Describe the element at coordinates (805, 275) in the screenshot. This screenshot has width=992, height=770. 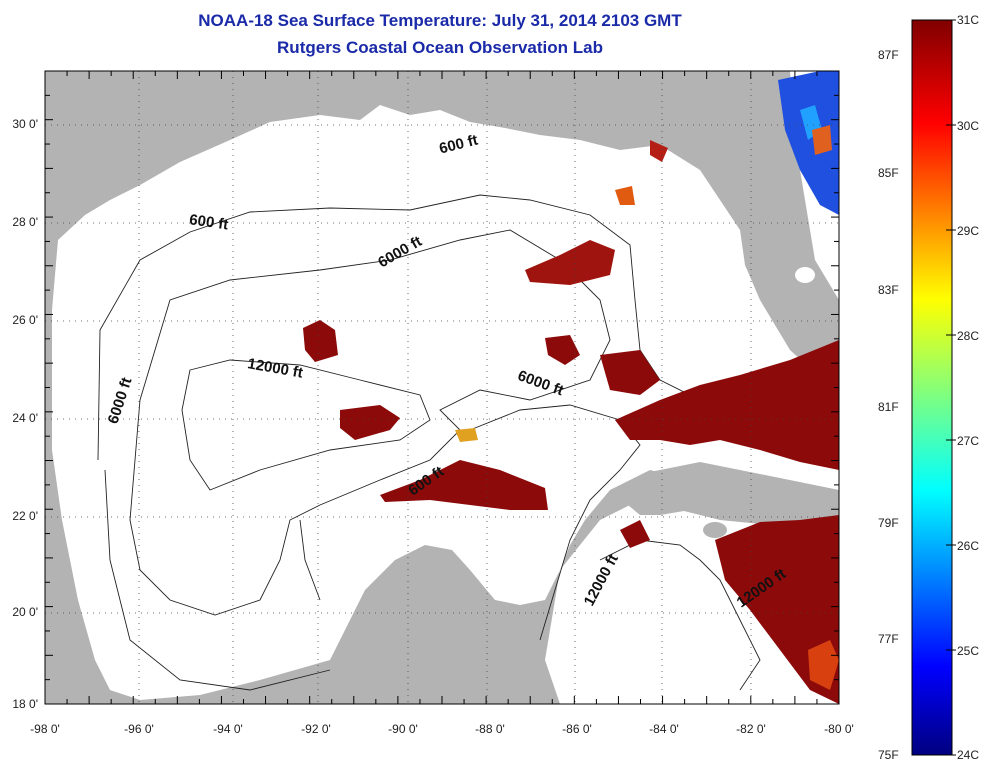
I see `lake-okeechobee` at that location.